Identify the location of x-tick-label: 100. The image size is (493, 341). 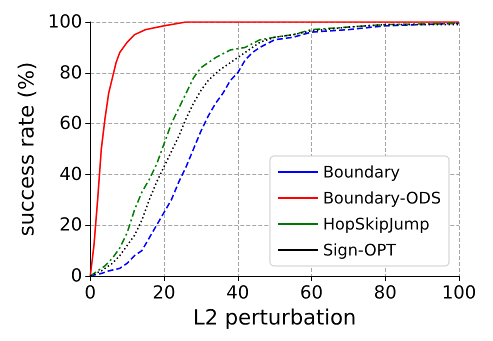
(459, 293).